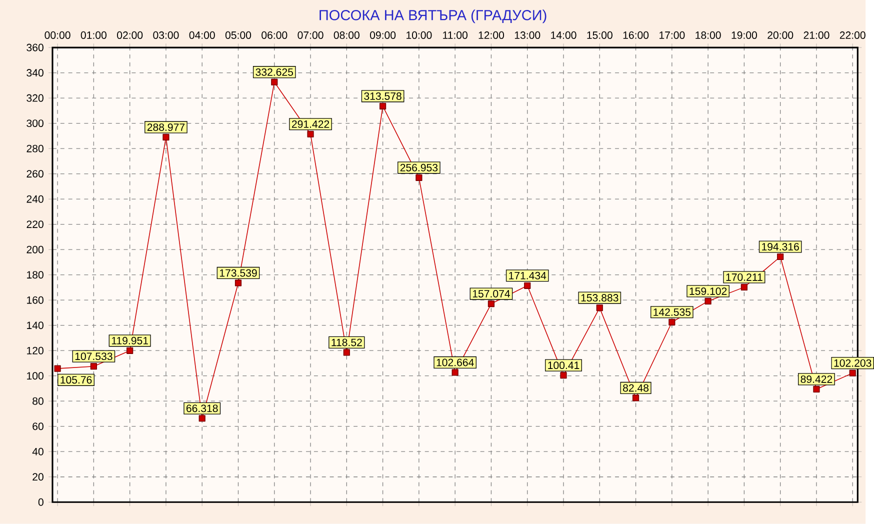 The width and height of the screenshot is (874, 524). Describe the element at coordinates (636, 35) in the screenshot. I see `x-tick-label: 16:00` at that location.